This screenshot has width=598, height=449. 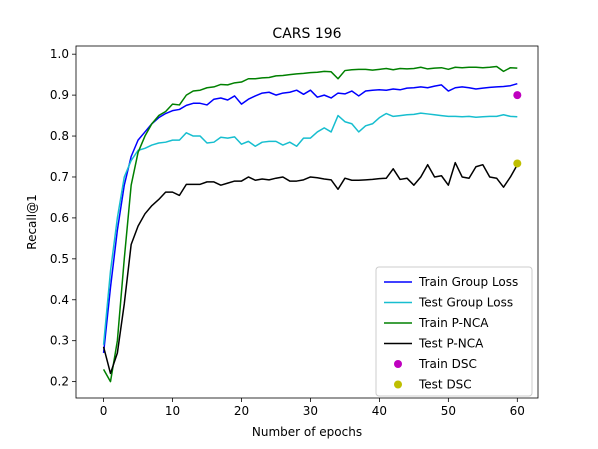 What do you see at coordinates (307, 432) in the screenshot?
I see `x-axis-label: Number of epochs` at bounding box center [307, 432].